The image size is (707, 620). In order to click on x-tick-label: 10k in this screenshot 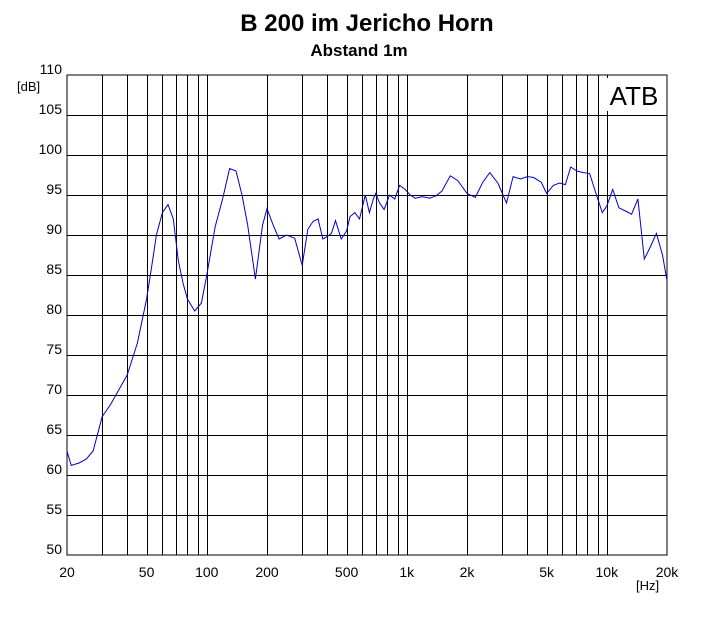, I will do `click(608, 572)`.